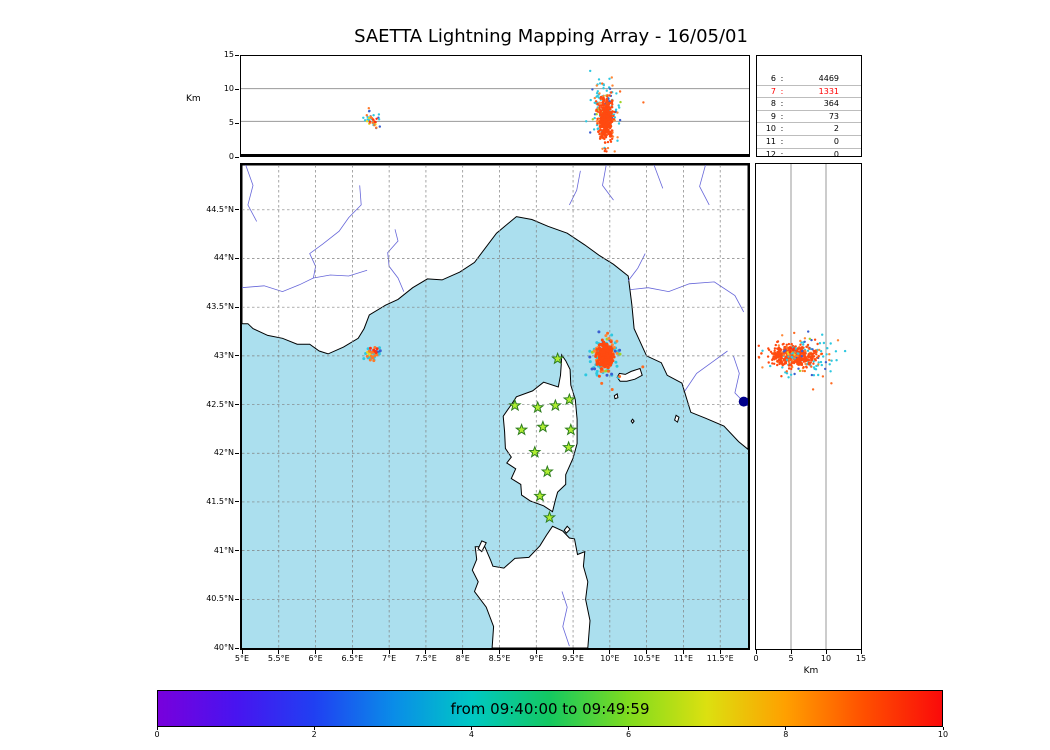  What do you see at coordinates (831, 104) in the screenshot?
I see `stats-source-count: 364` at bounding box center [831, 104].